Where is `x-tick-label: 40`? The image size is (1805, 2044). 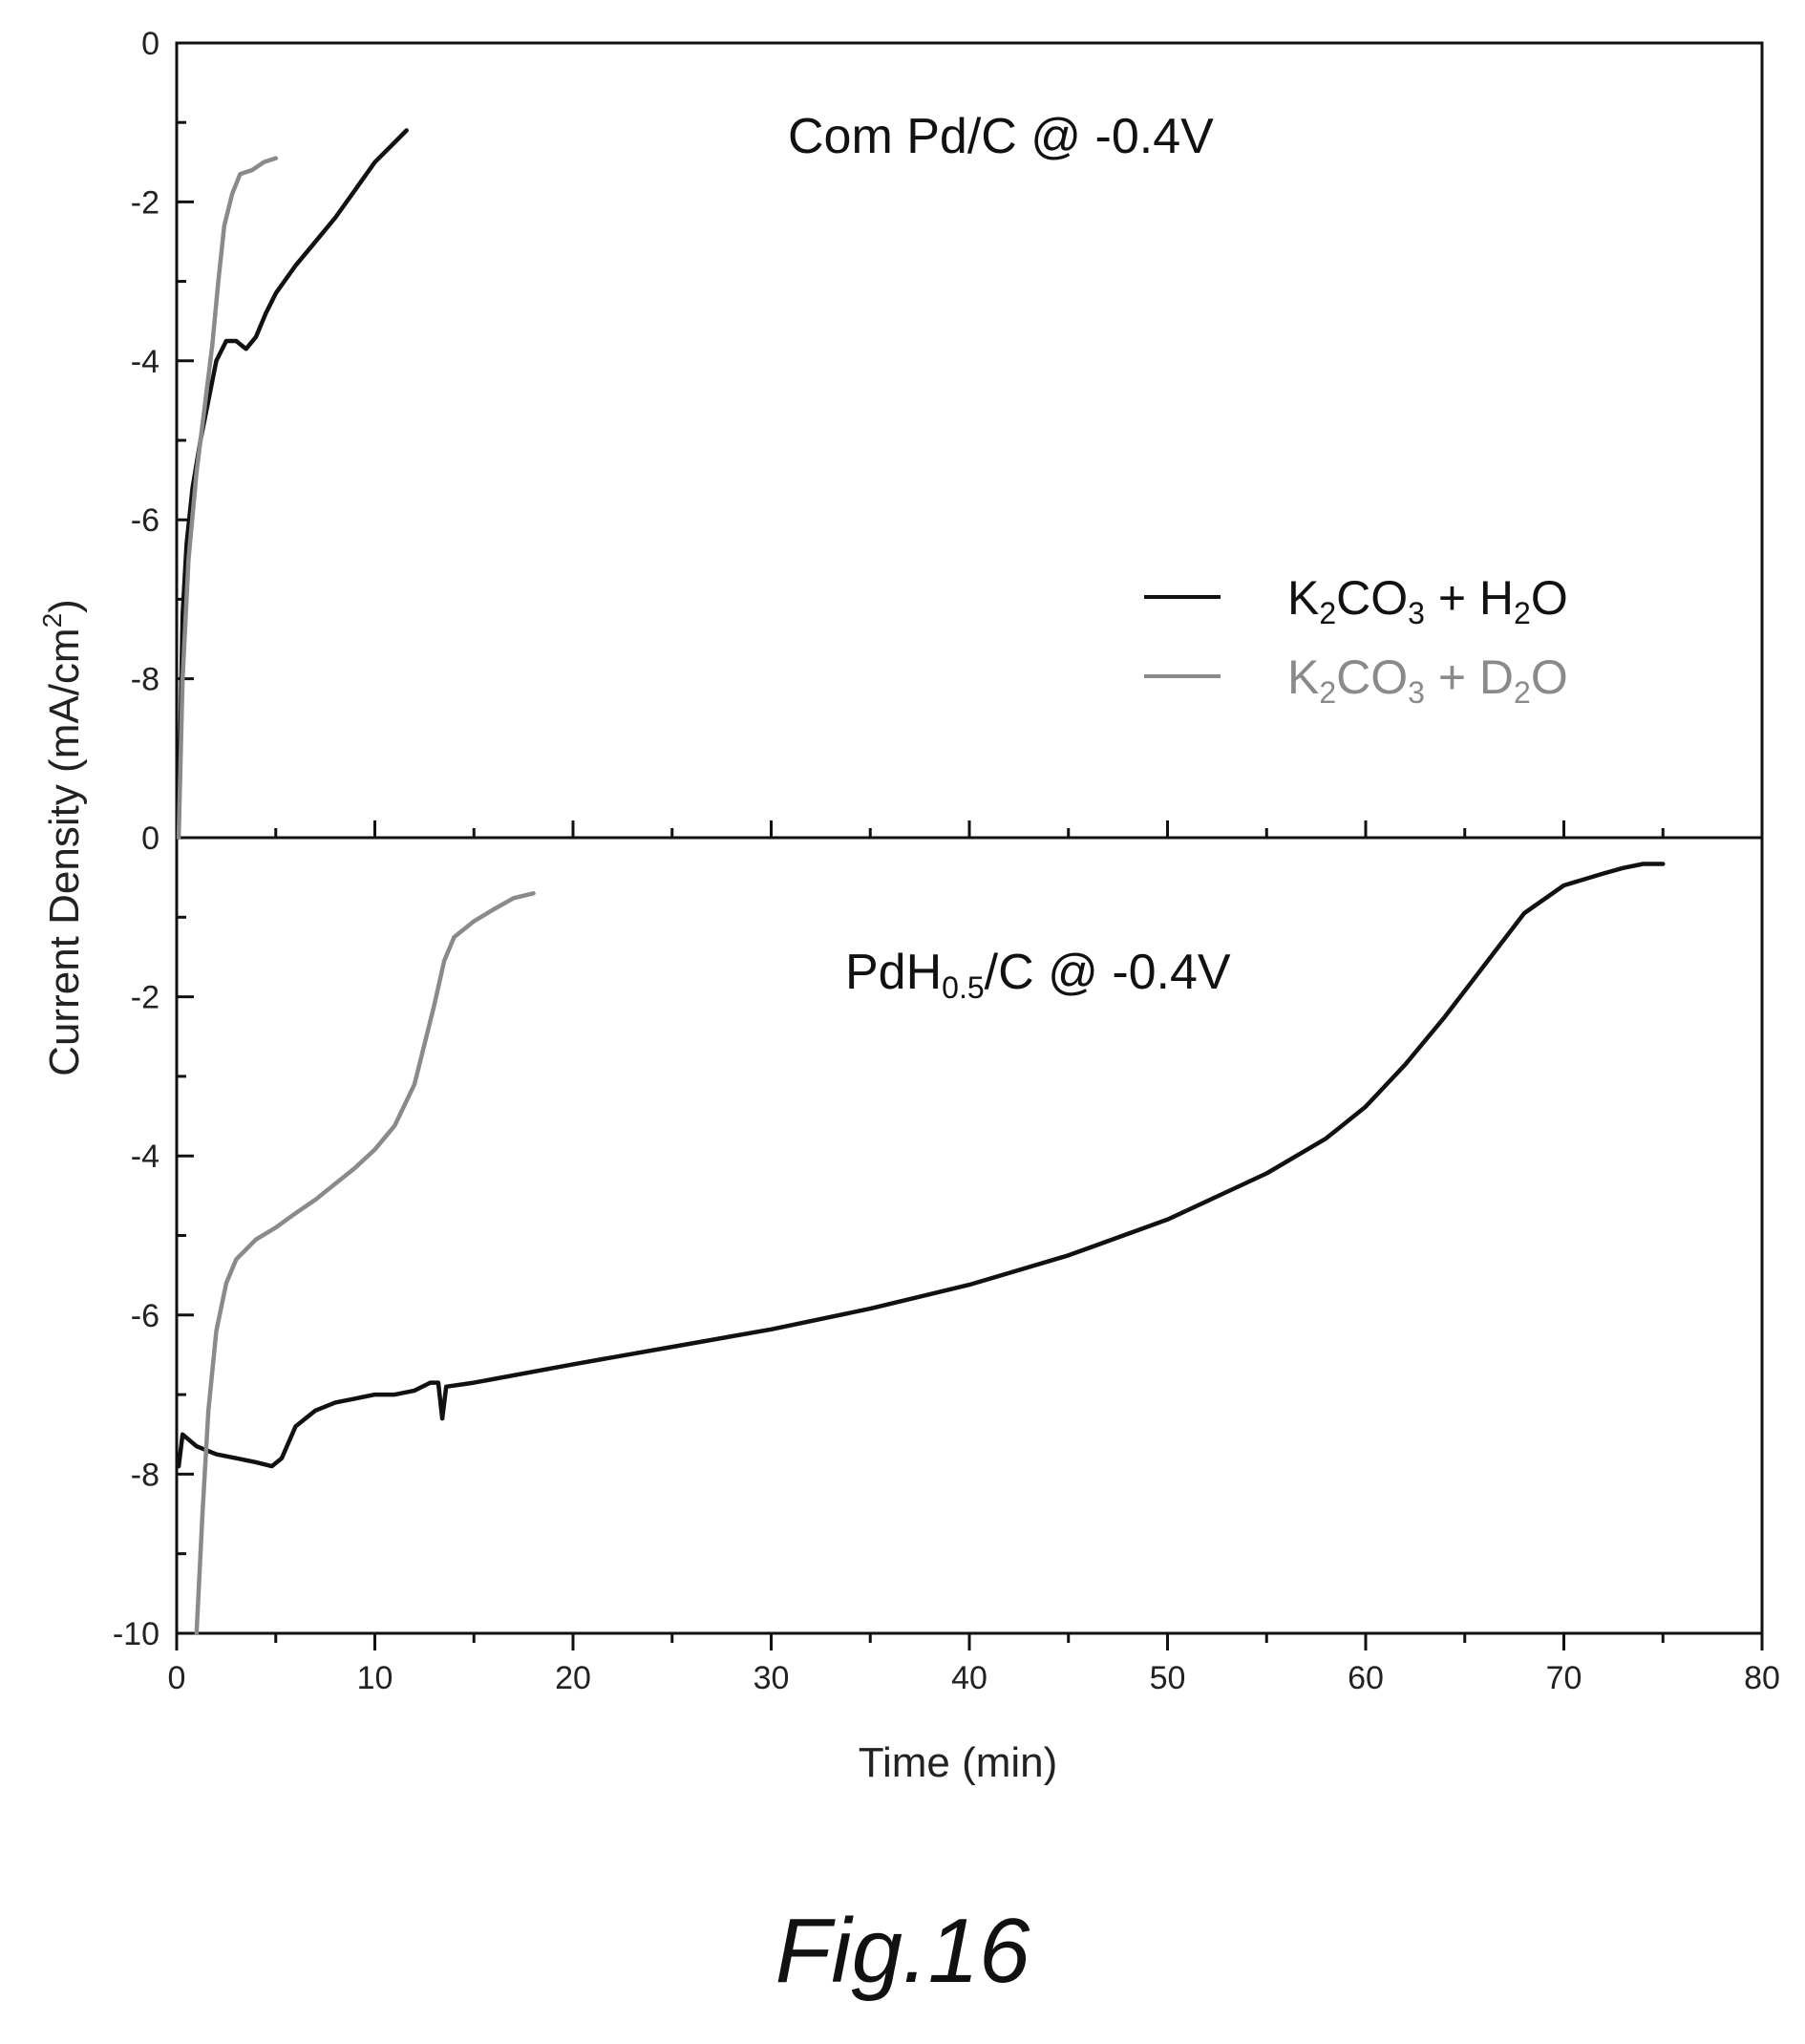 x-tick-label: 40 is located at coordinates (969, 1678).